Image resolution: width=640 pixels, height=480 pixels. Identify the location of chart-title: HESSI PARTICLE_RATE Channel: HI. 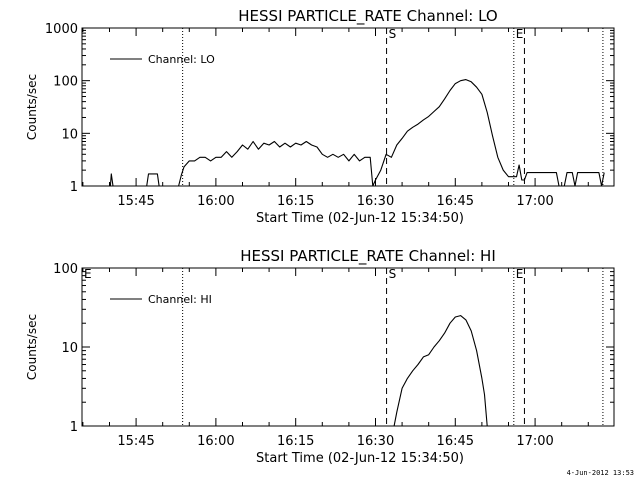
(368, 256).